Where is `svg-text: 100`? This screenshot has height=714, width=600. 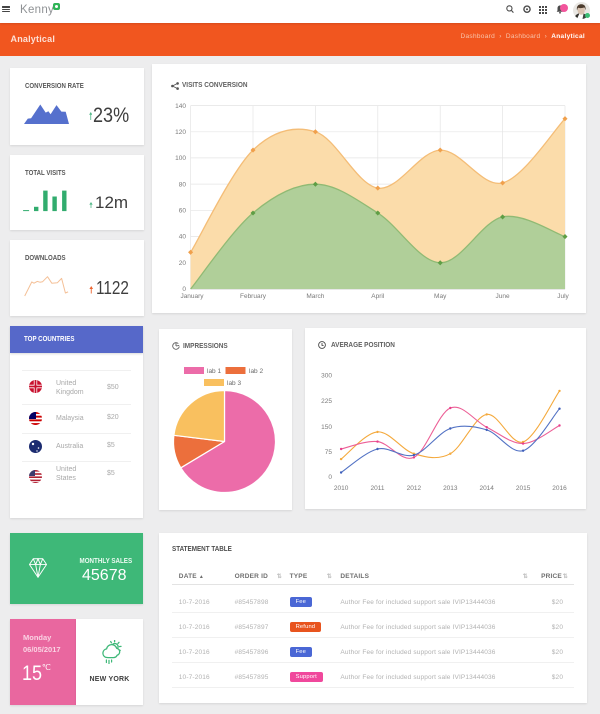
svg-text: 100 is located at coordinates (181, 158).